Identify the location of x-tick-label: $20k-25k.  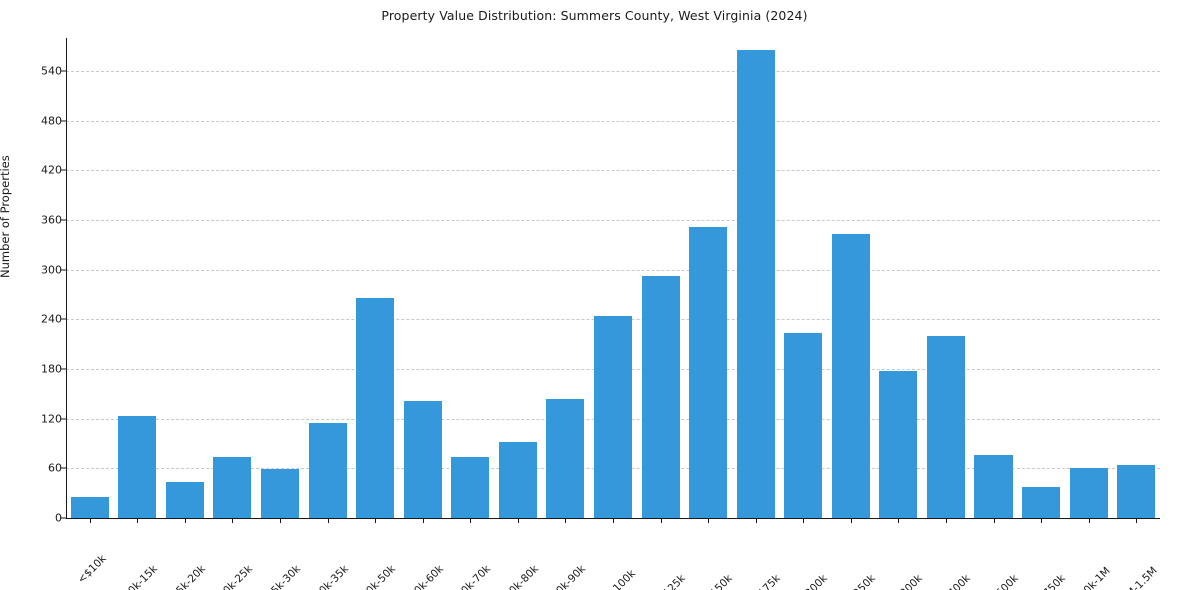
(251, 559).